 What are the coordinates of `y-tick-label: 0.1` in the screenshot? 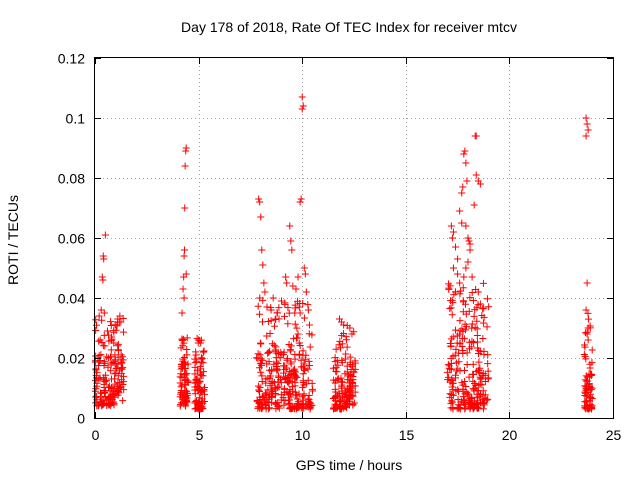 It's located at (76, 119).